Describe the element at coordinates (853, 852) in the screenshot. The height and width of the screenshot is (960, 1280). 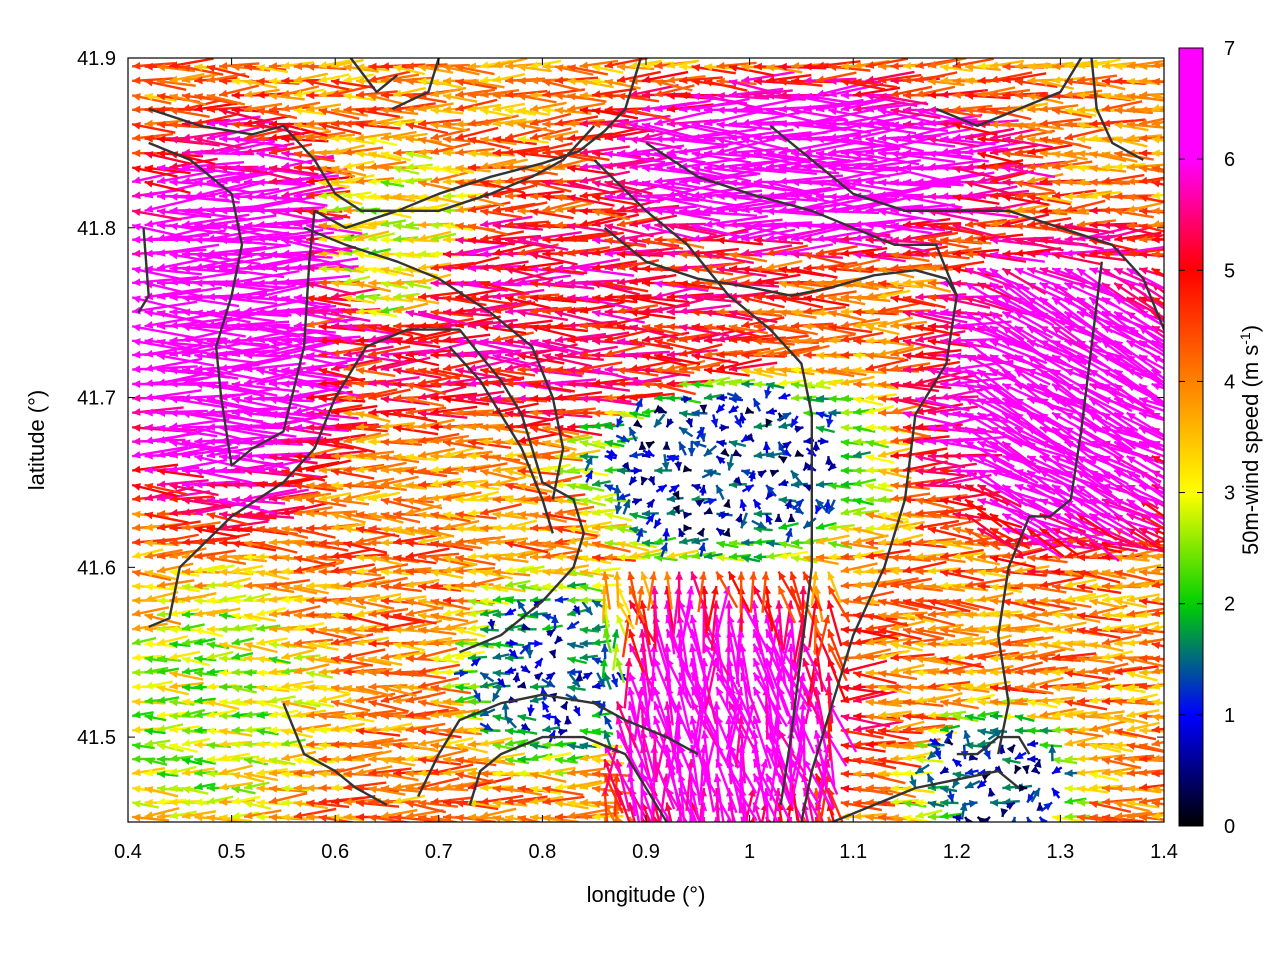
I see `x-tick-label: 1.1` at that location.